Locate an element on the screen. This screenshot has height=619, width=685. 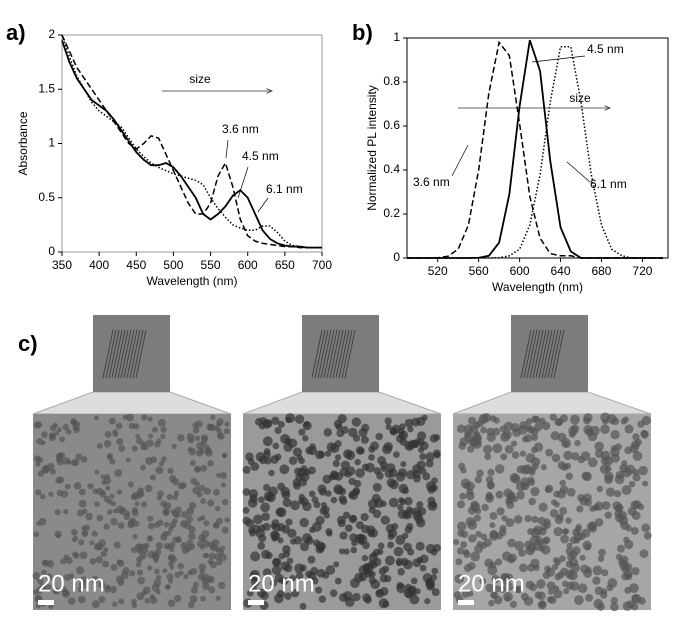
x-tick-label: 600 is located at coordinates (520, 271).